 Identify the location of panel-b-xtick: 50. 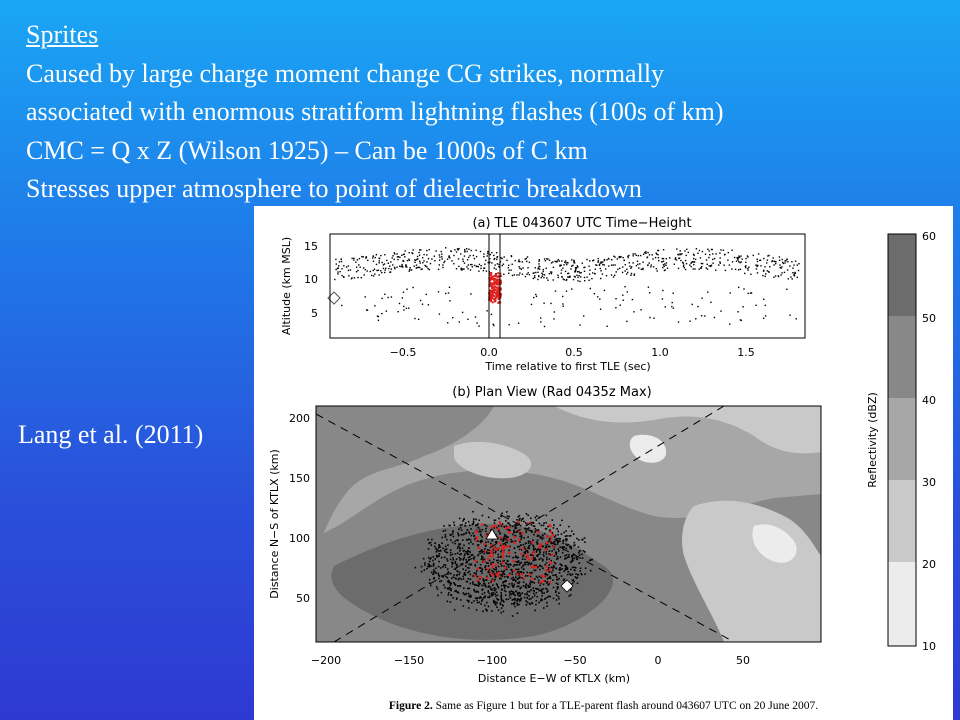
(743, 660).